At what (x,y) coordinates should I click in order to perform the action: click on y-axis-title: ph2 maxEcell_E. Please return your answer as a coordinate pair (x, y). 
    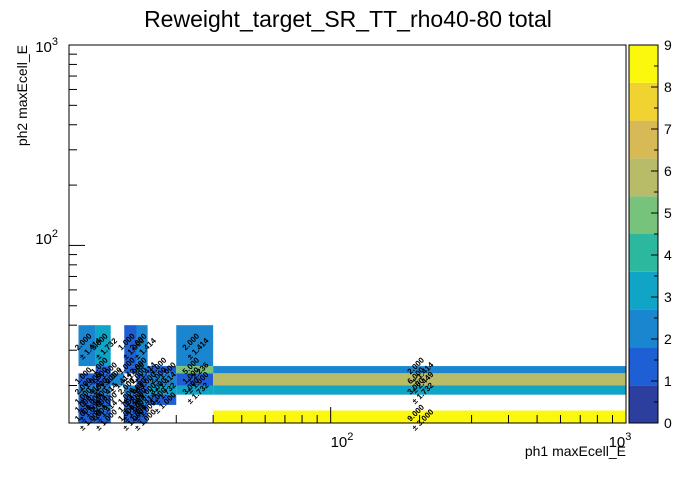
    Looking at the image, I should click on (22, 95).